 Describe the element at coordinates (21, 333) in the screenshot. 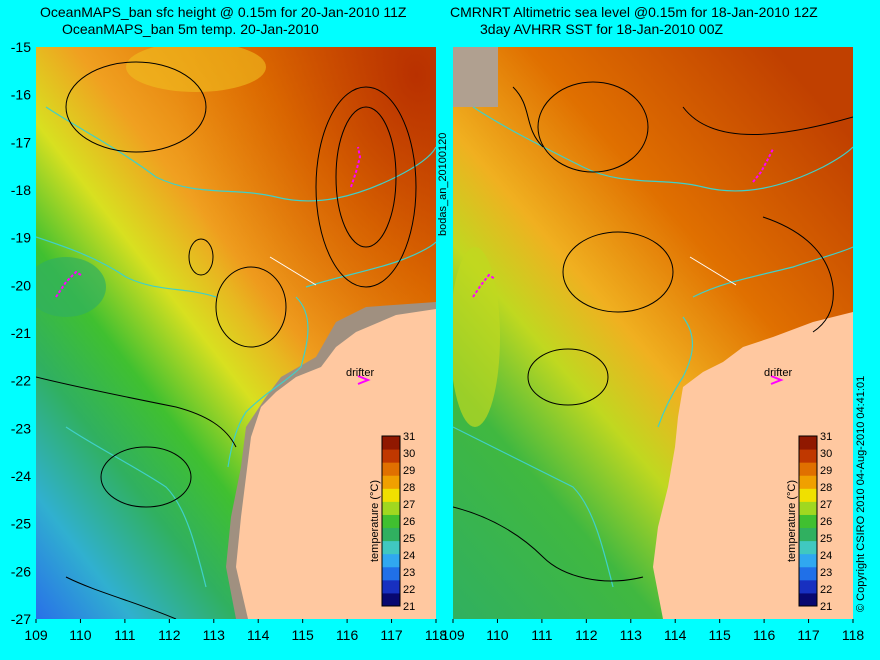

I see `y-tick-label: -21` at that location.